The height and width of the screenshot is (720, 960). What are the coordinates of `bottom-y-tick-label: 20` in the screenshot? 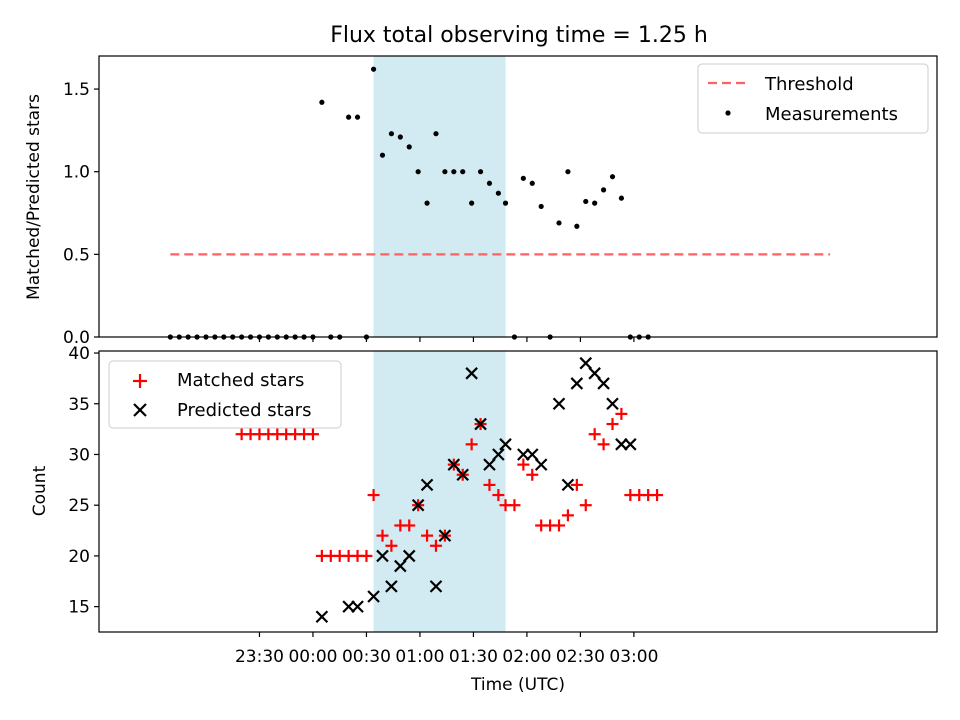 It's located at (79, 557).